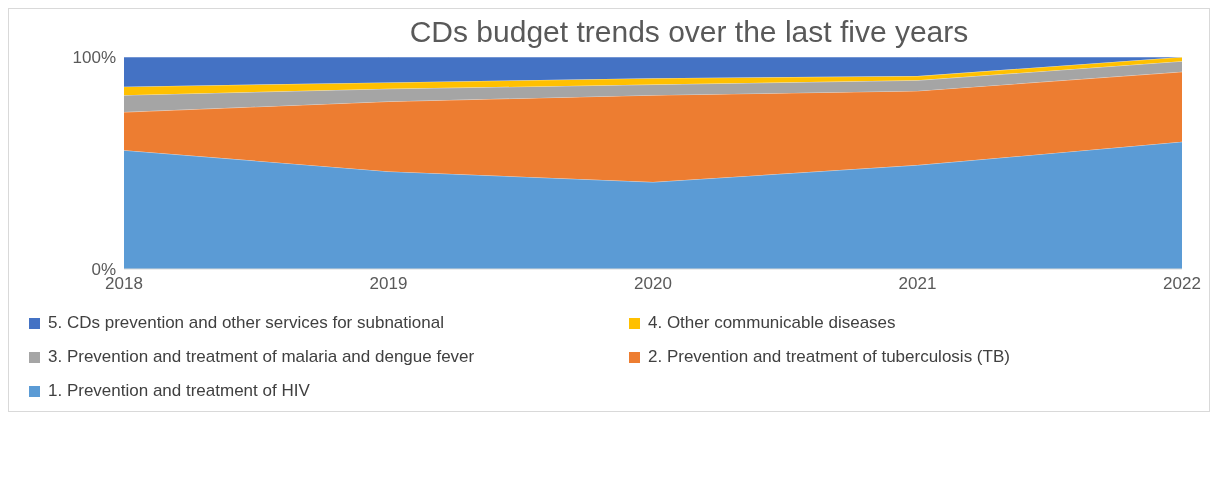 The height and width of the screenshot is (478, 1218). I want to click on chart-title: CDs budget trends over the last five years, so click(689, 32).